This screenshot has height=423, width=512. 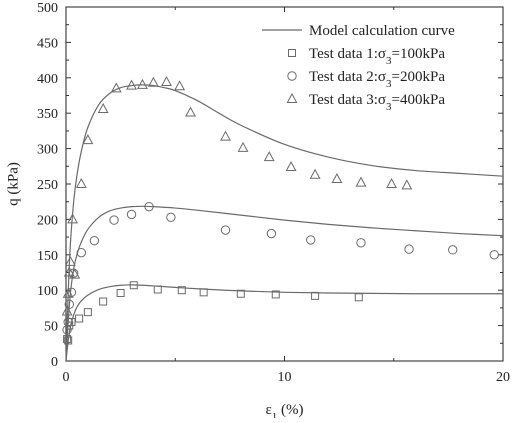 What do you see at coordinates (382, 31) in the screenshot?
I see `legend-label: Model calculation curve` at bounding box center [382, 31].